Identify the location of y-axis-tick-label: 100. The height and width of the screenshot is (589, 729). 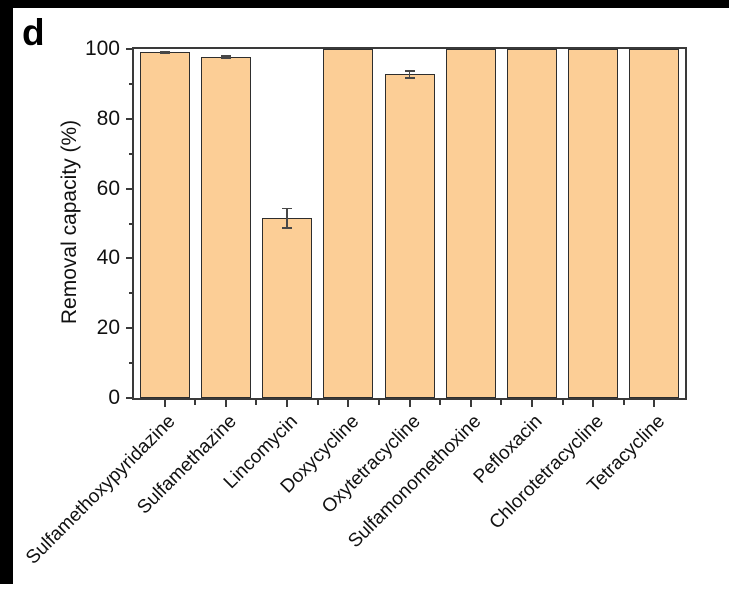
(102, 48).